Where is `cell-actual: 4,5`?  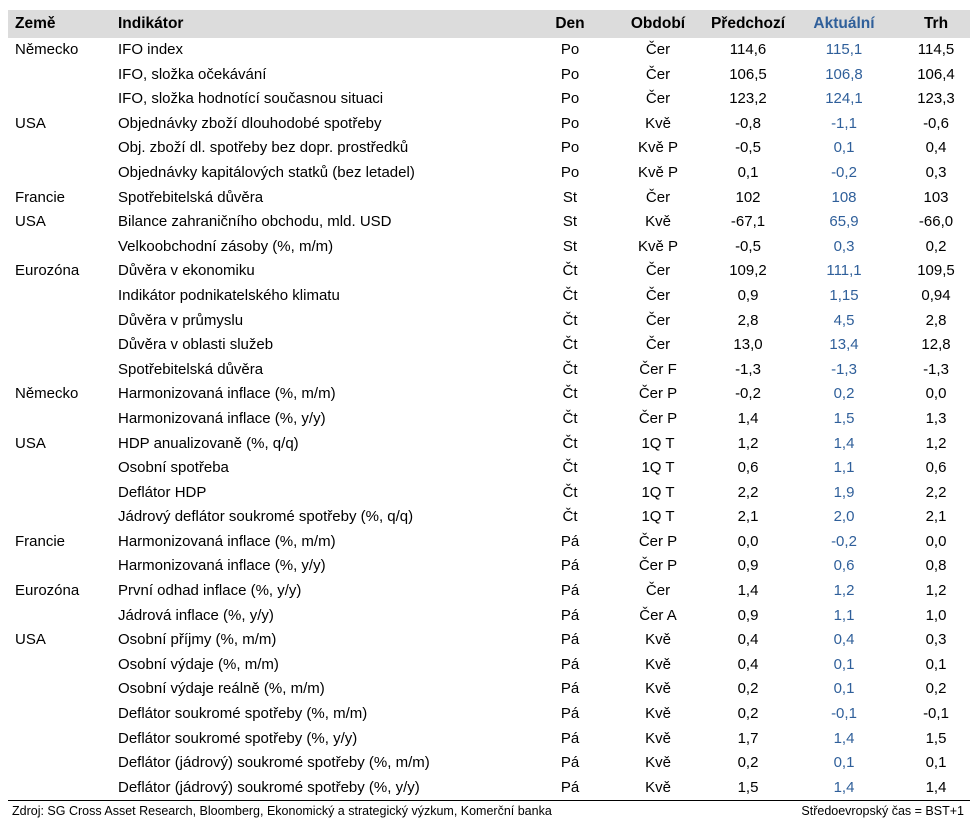
cell-actual: 4,5 is located at coordinates (844, 320).